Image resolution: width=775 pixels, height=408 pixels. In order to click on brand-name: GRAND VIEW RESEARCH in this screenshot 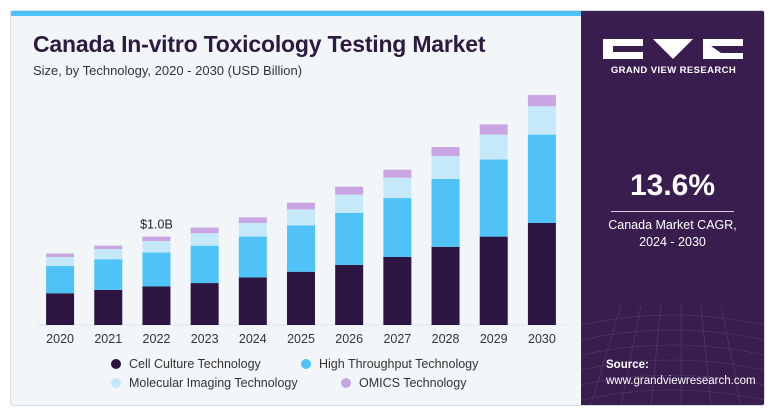, I will do `click(673, 70)`.